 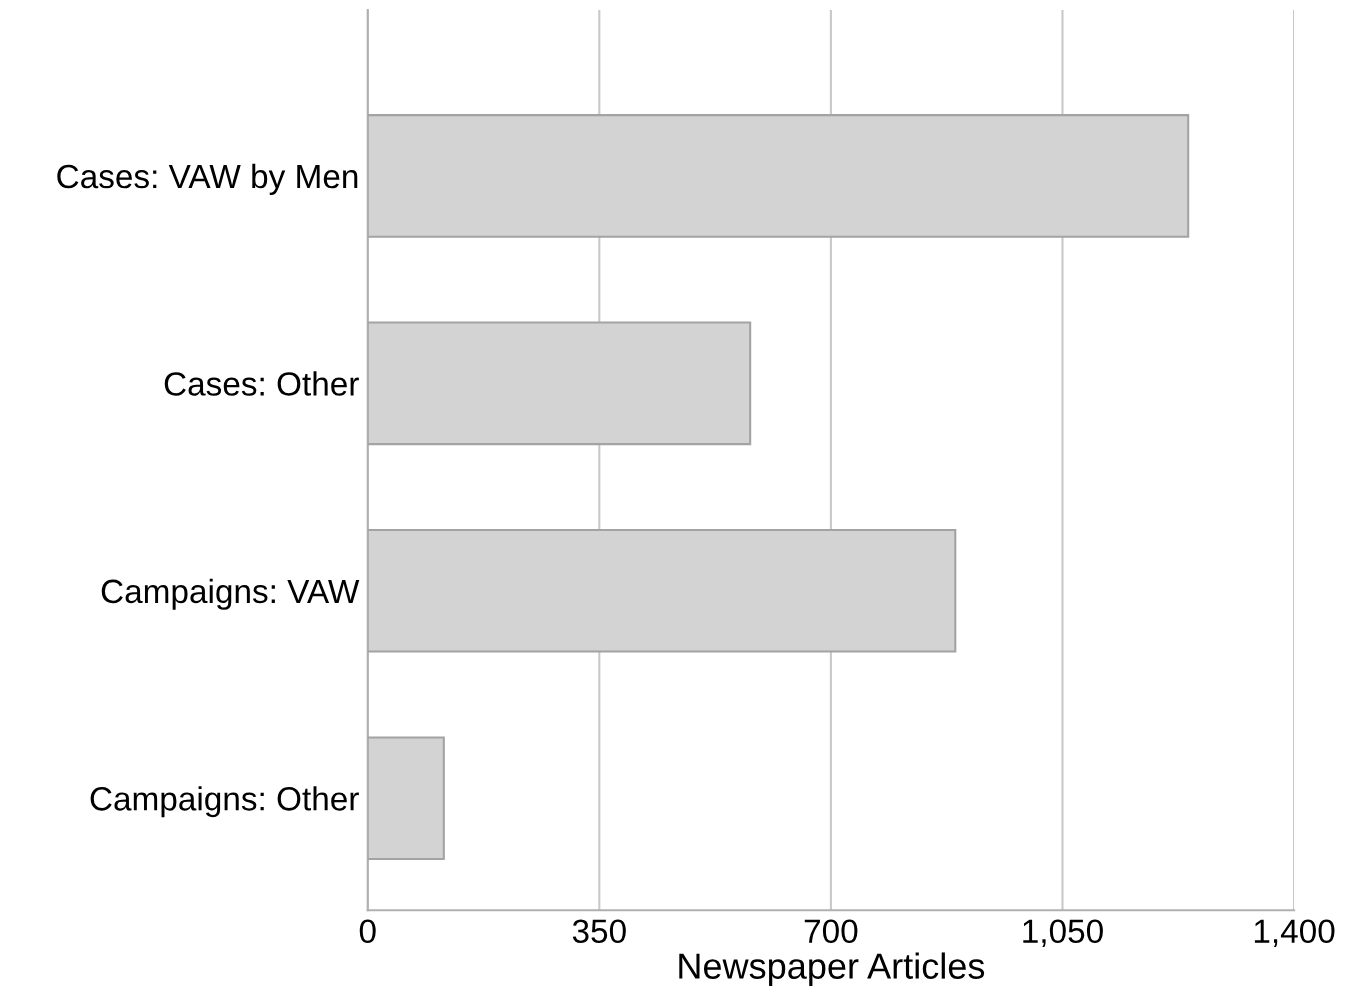 What do you see at coordinates (599, 931) in the screenshot?
I see `x-tick-label: 350` at bounding box center [599, 931].